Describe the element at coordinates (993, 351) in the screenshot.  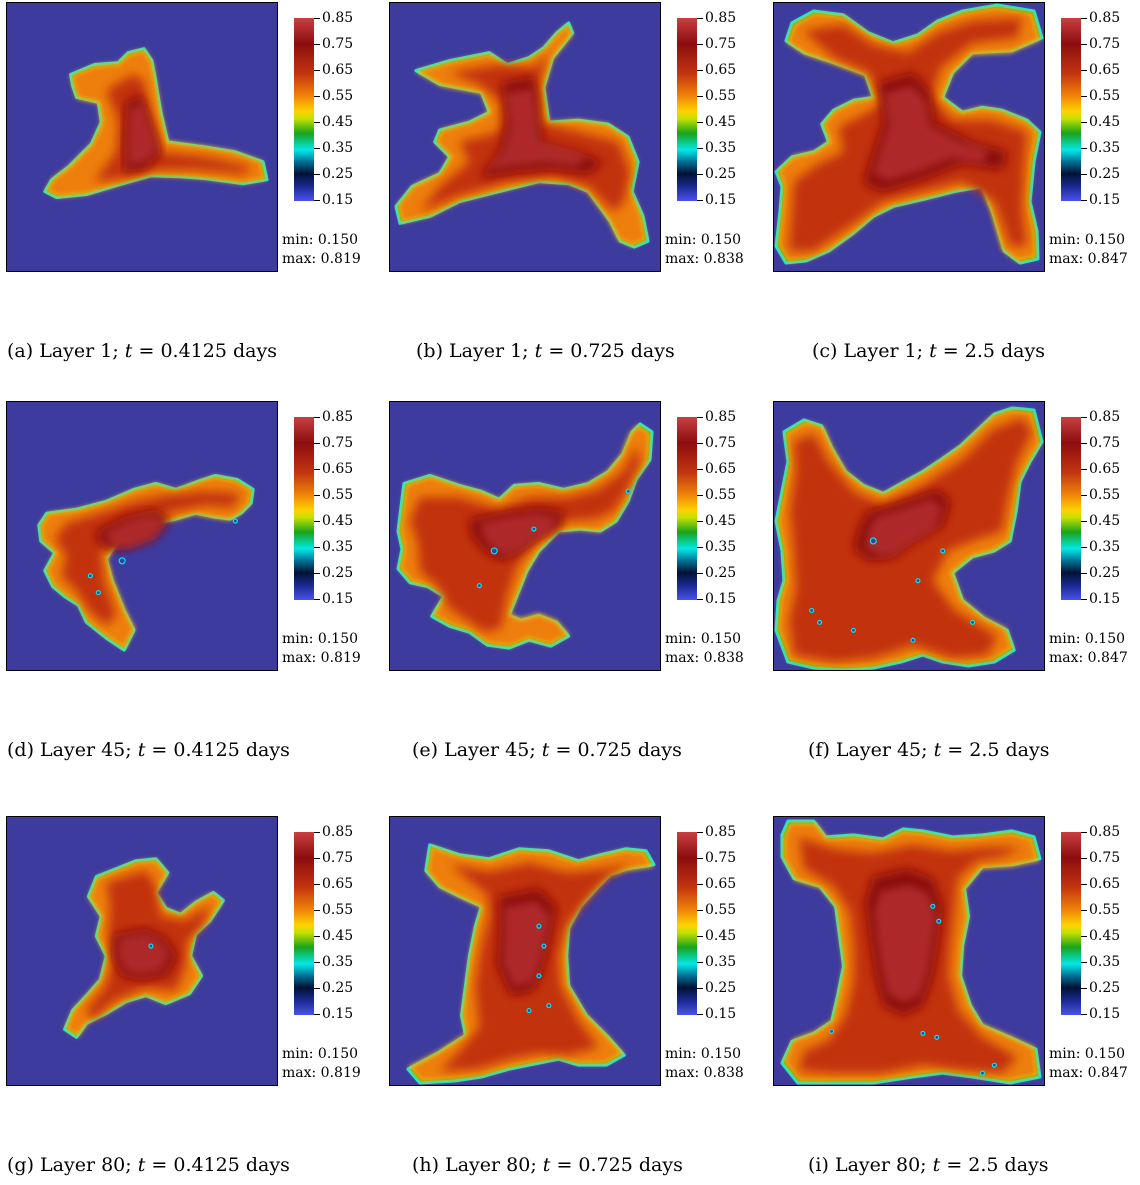
I see `caption-time-value: = 2.5 days` at that location.